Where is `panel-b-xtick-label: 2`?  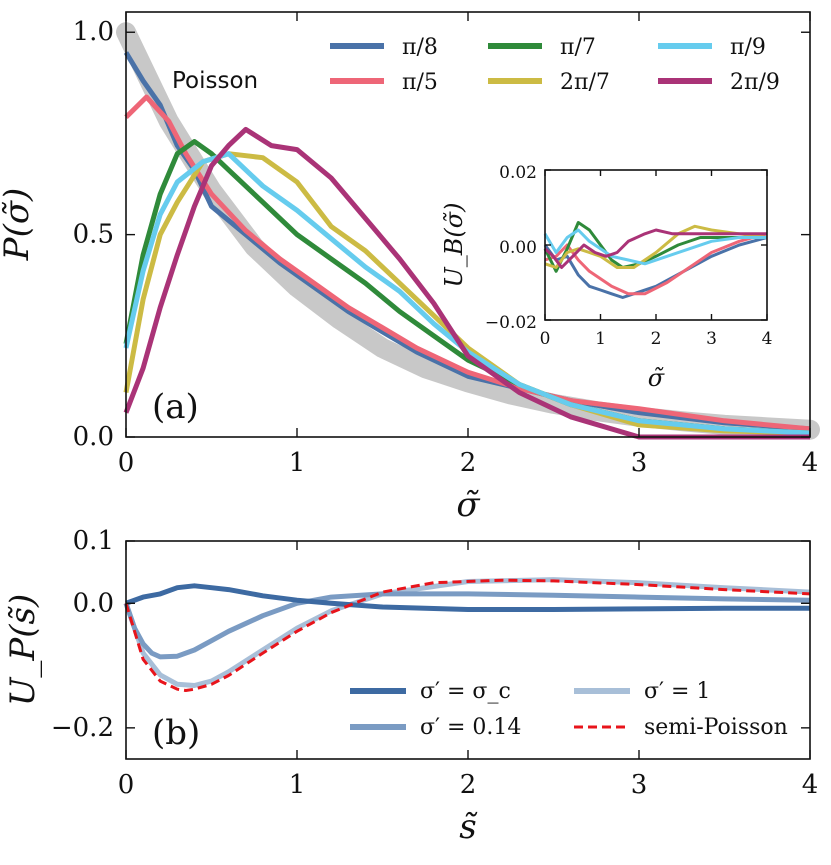
panel-b-xtick-label: 2 is located at coordinates (468, 785).